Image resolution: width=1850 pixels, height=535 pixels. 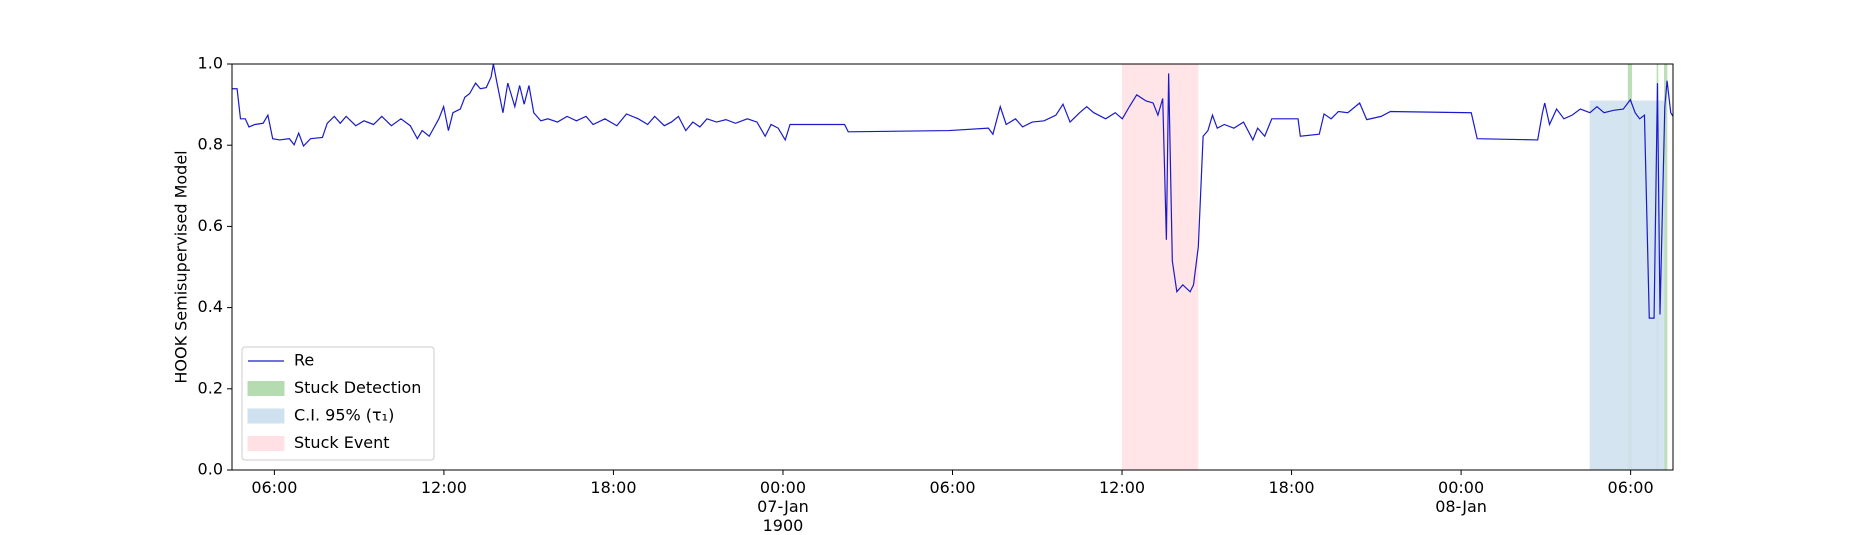 I want to click on y-tick-label: 0.8, so click(x=210, y=144).